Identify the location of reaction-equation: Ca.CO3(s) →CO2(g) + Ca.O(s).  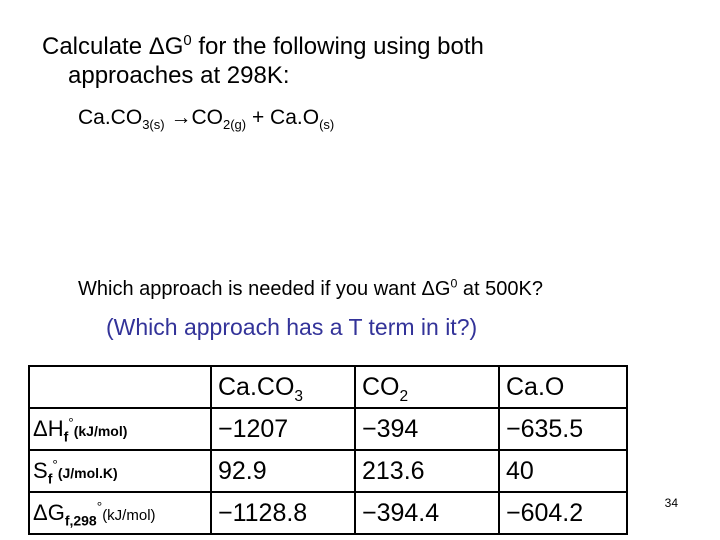
(206, 119).